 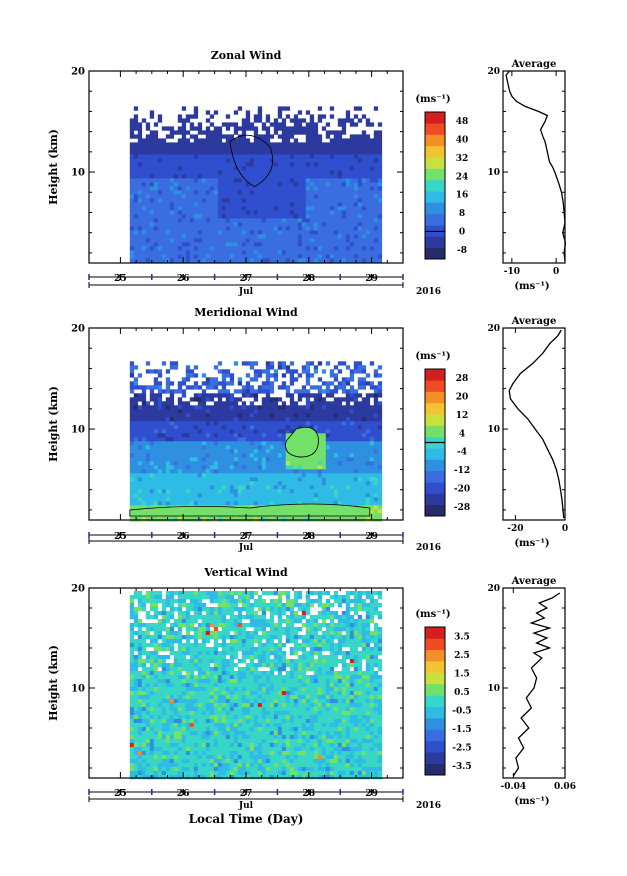 I want to click on colorbar-tick-label: 32, so click(x=462, y=159).